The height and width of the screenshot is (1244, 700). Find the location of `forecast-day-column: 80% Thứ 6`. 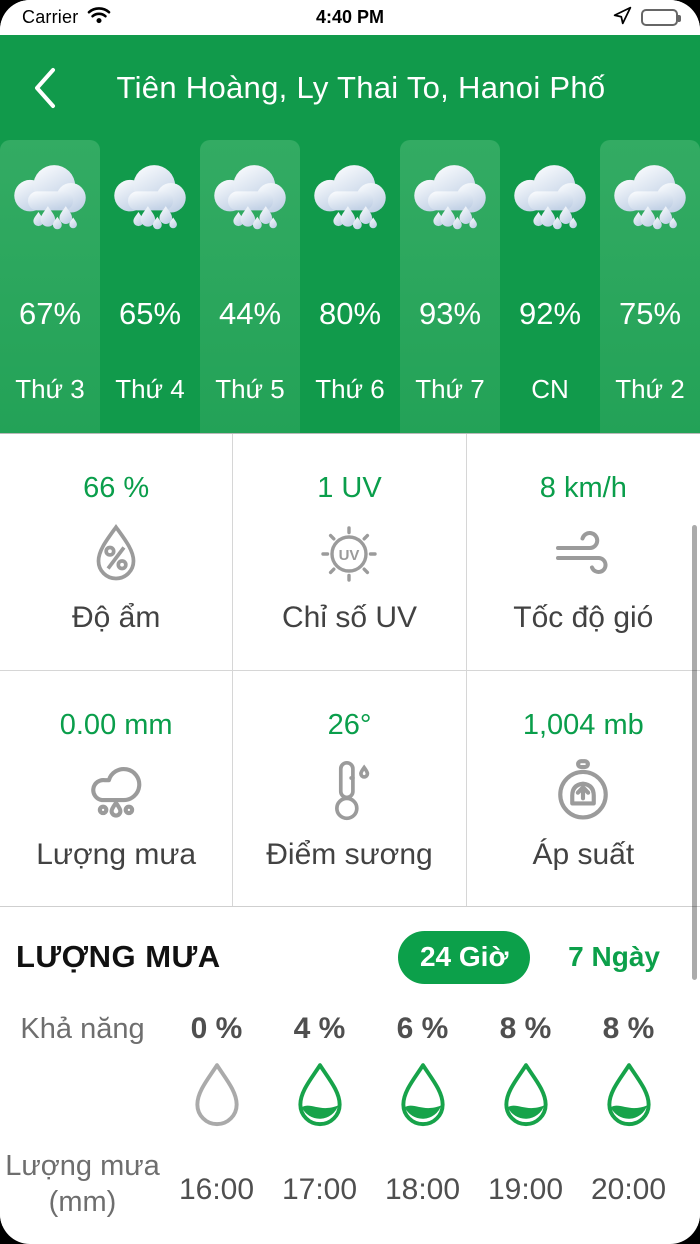

forecast-day-column: 80% Thứ 6 is located at coordinates (350, 286).